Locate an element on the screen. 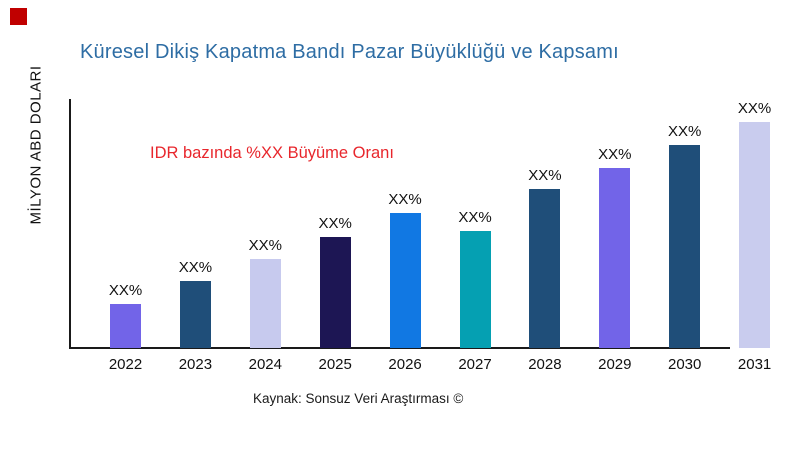  bar-2028 is located at coordinates (545, 268).